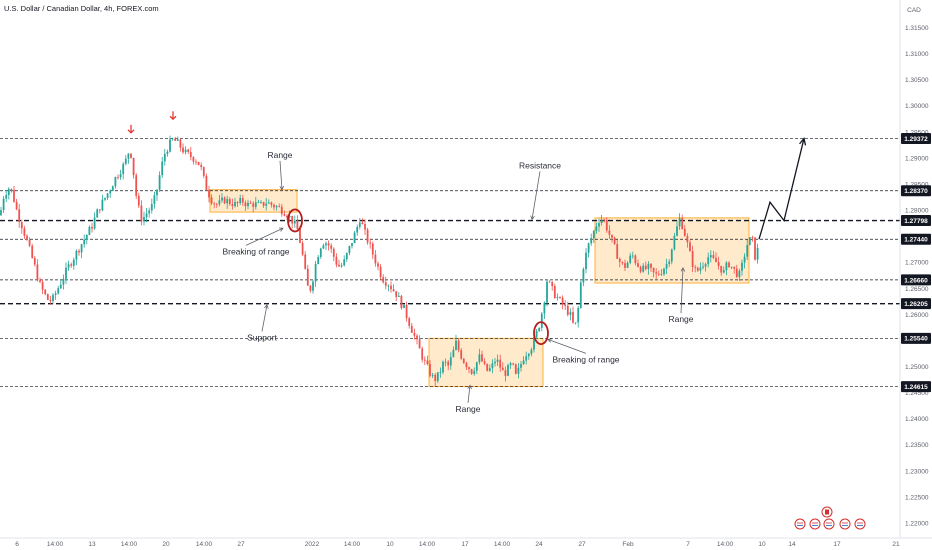 This screenshot has width=932, height=550. I want to click on economic-events, so click(830, 518).